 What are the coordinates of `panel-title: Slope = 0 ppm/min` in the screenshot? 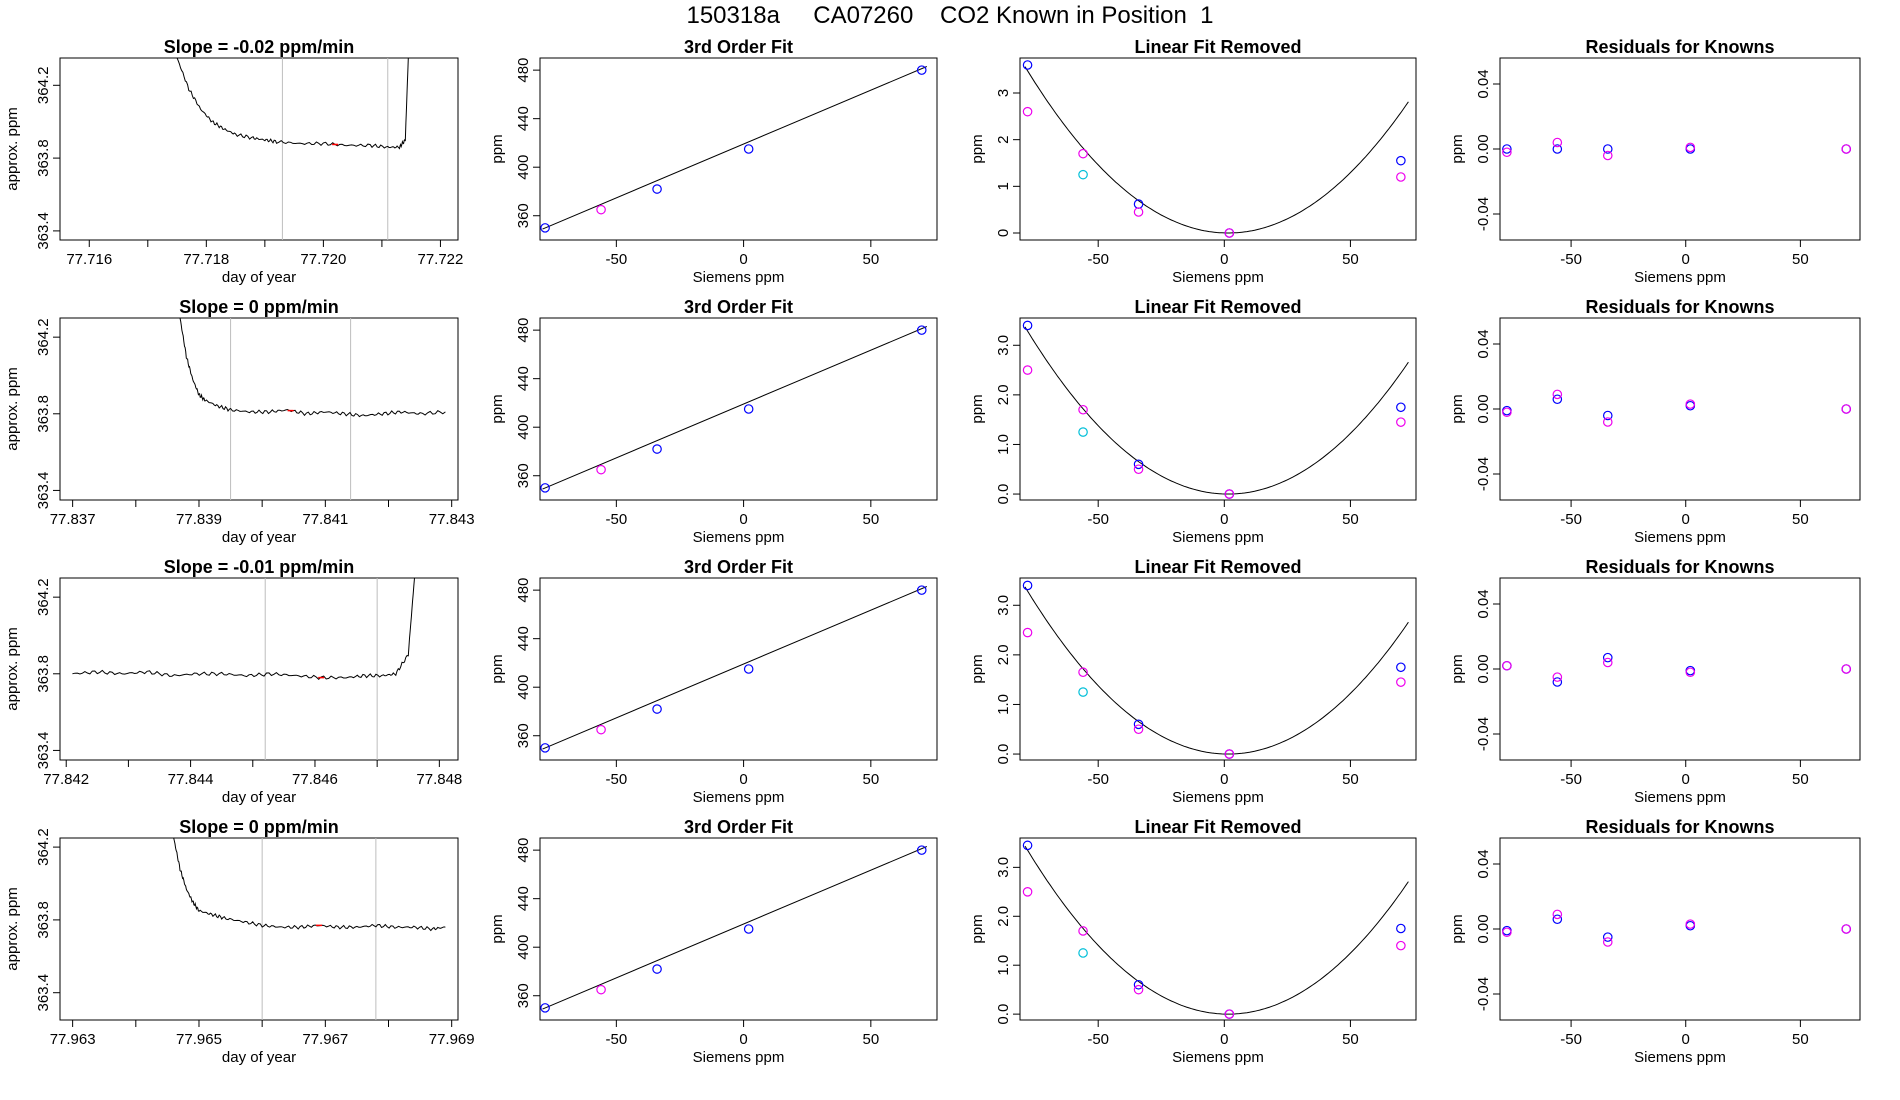 It's located at (259, 827).